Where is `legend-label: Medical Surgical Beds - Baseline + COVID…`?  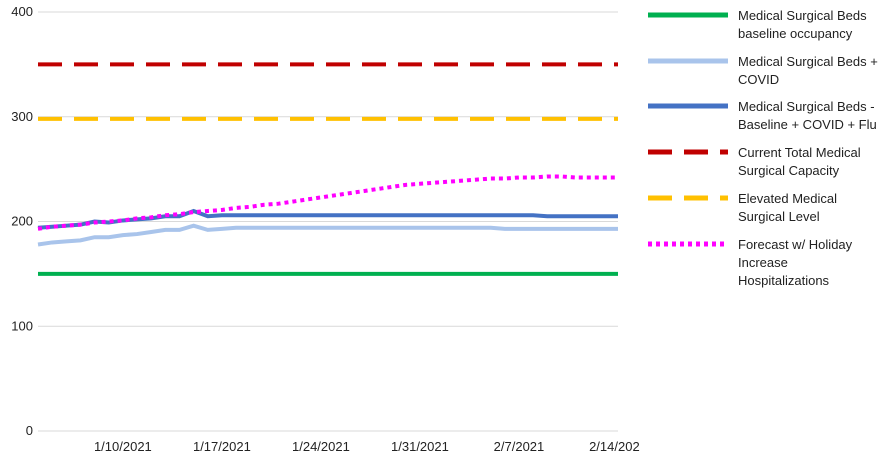
legend-label: Medical Surgical Beds - Baseline + COVID… is located at coordinates (807, 115).